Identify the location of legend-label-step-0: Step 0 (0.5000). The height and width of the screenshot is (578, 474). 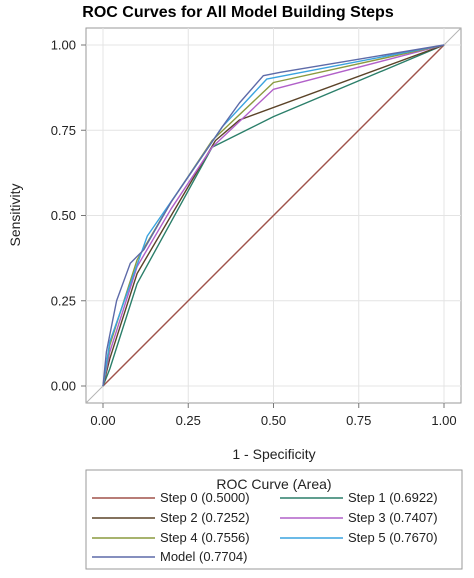
(205, 497).